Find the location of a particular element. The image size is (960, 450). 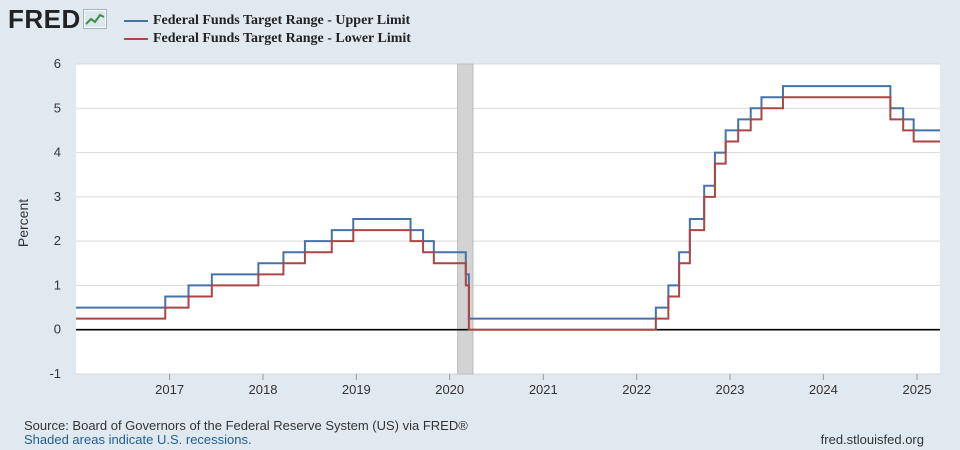

x-tick-label: 2025 is located at coordinates (917, 389).